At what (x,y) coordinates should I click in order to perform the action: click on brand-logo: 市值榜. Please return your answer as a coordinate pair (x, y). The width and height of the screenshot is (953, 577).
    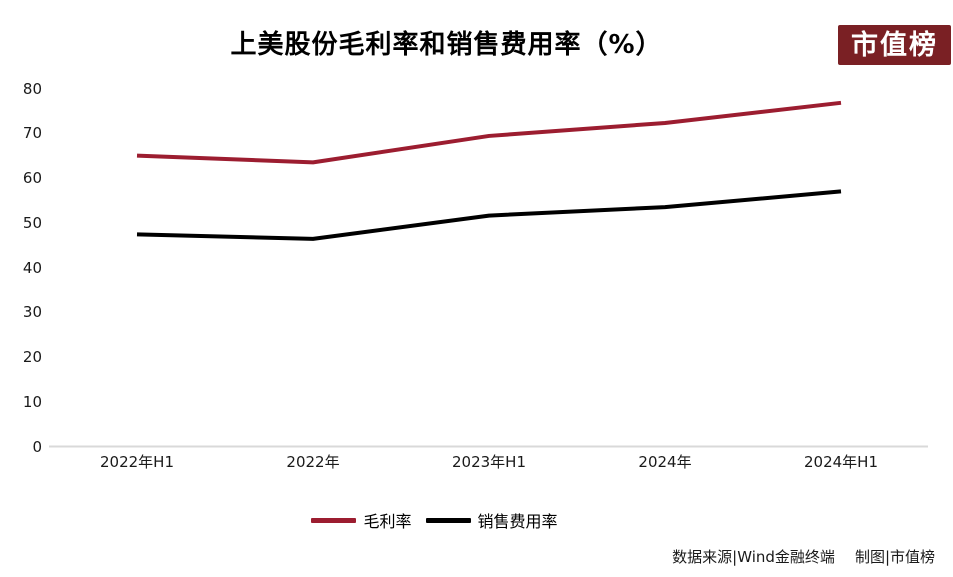
    Looking at the image, I should click on (894, 45).